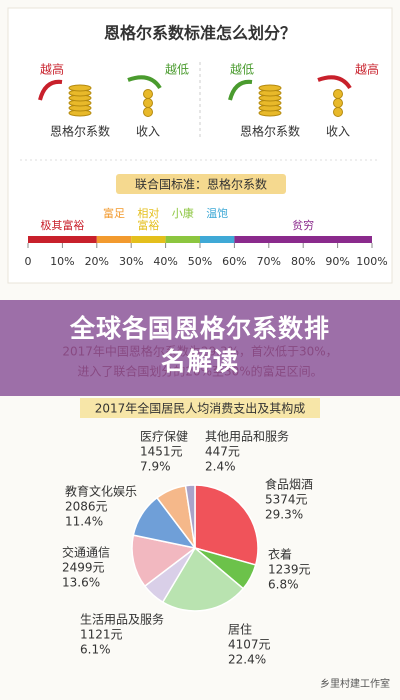 The height and width of the screenshot is (700, 400). What do you see at coordinates (240, 630) in the screenshot?
I see `slice-label: 居住` at bounding box center [240, 630].